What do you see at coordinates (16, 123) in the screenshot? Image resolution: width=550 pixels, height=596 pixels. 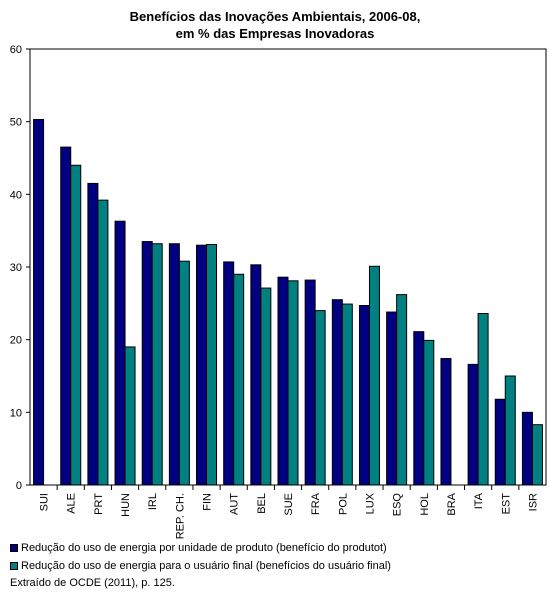 I see `y-tick-label: 50` at bounding box center [16, 123].